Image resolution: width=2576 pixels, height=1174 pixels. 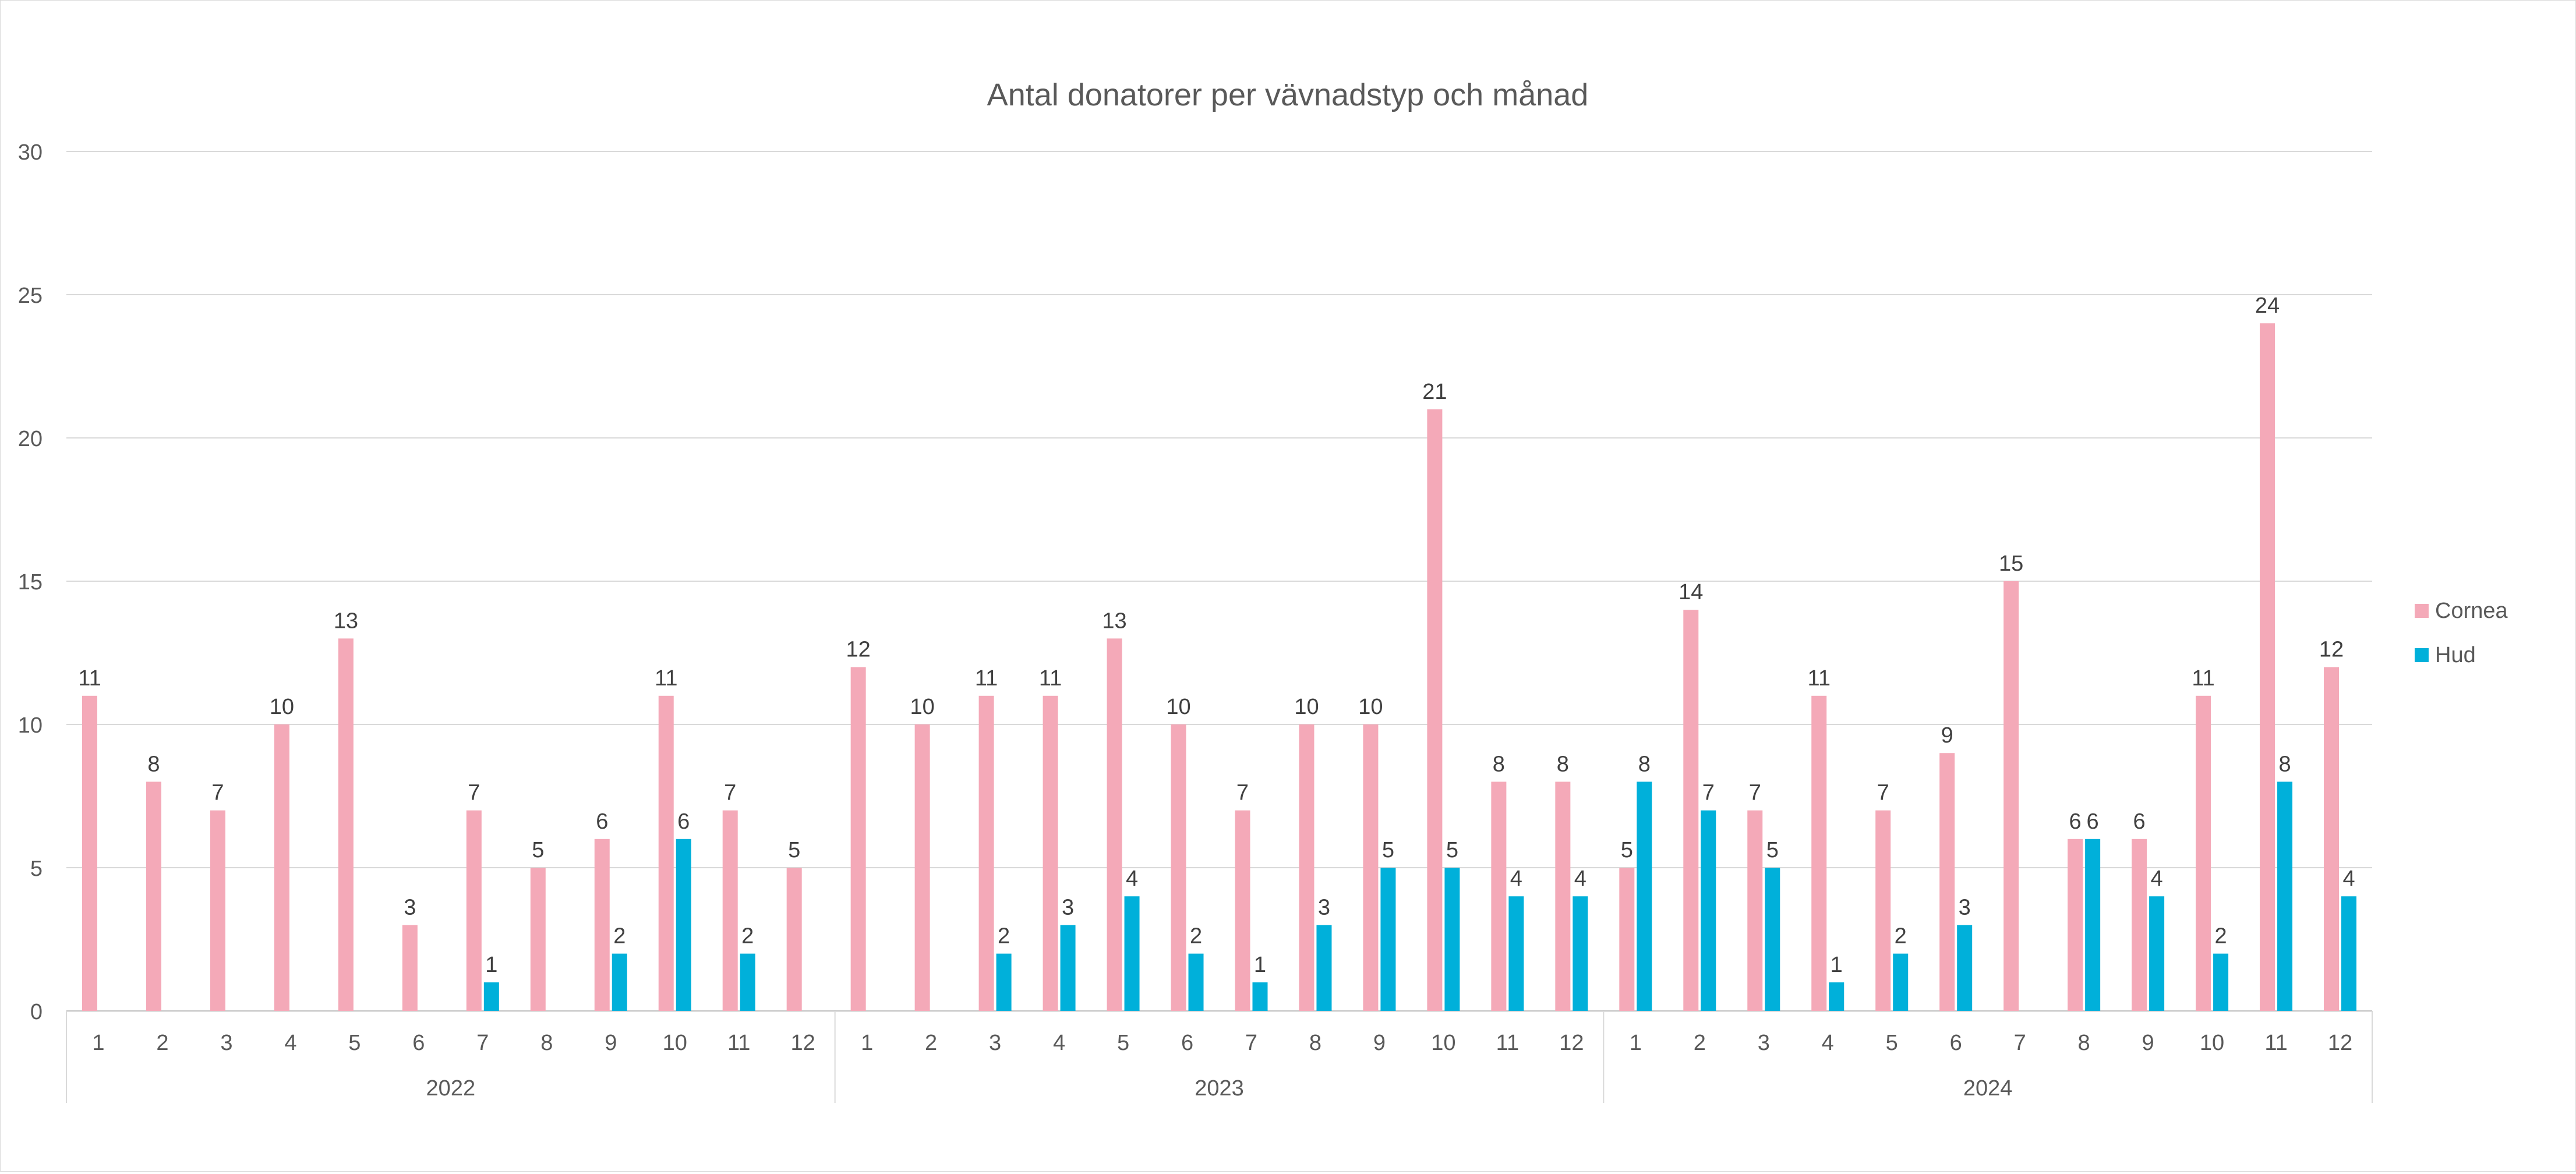 I want to click on cornea-data-label: 21, so click(x=1434, y=392).